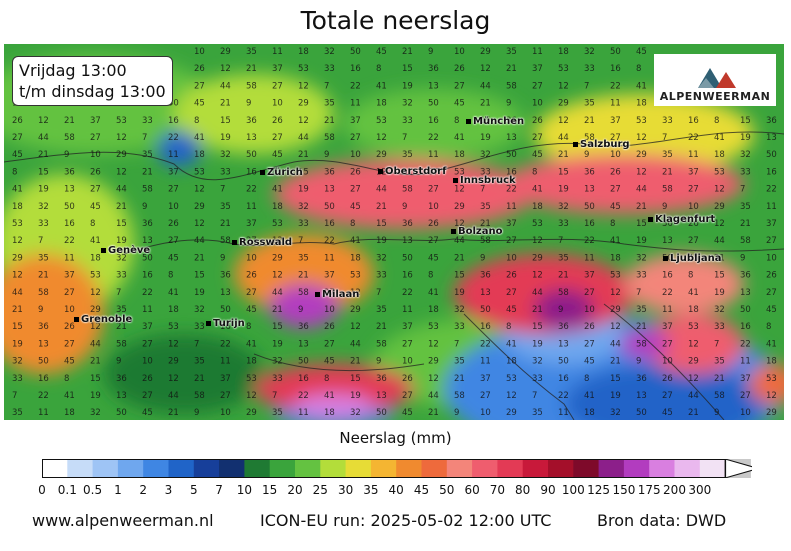 This screenshot has width=791, height=551. Describe the element at coordinates (548, 490) in the screenshot. I see `legend-tick-label: 90` at that location.